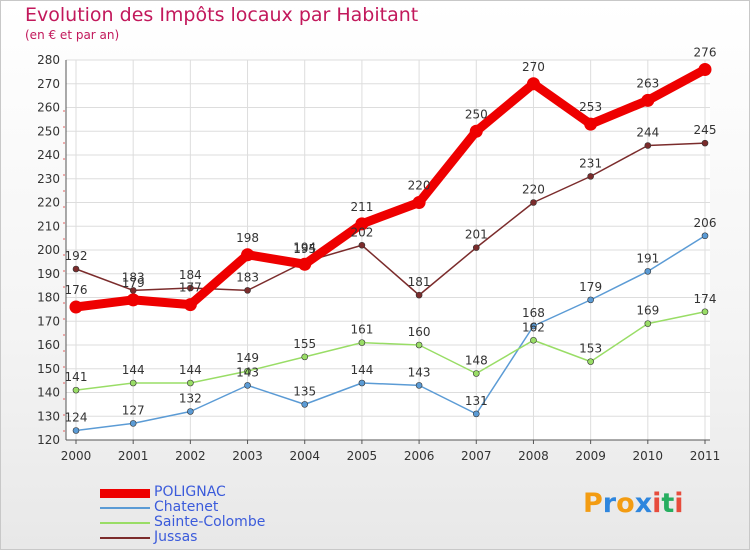 The image size is (750, 550). I want to click on logo-letter: x, so click(643, 503).